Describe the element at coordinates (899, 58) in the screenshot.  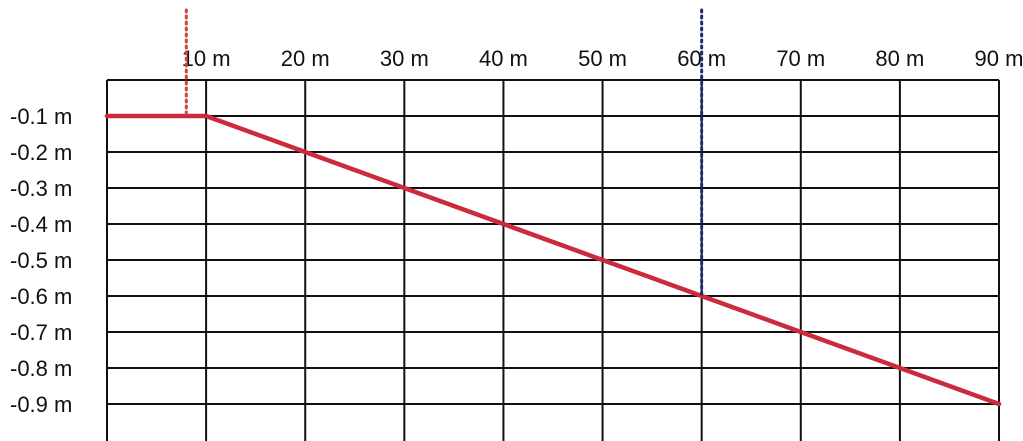
I see `x-tick-label: 80 m` at that location.